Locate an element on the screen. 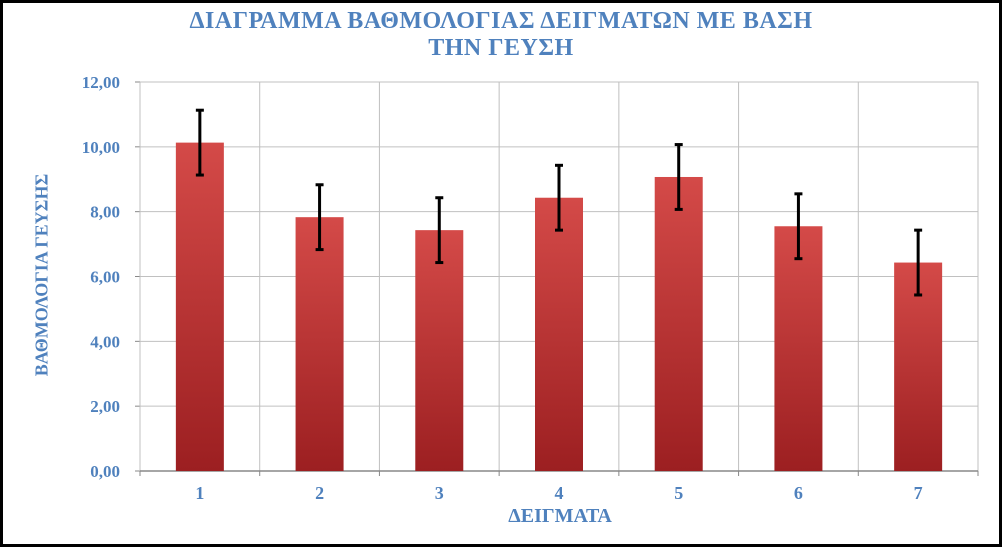  x-tick-label-2: 2 is located at coordinates (319, 493).